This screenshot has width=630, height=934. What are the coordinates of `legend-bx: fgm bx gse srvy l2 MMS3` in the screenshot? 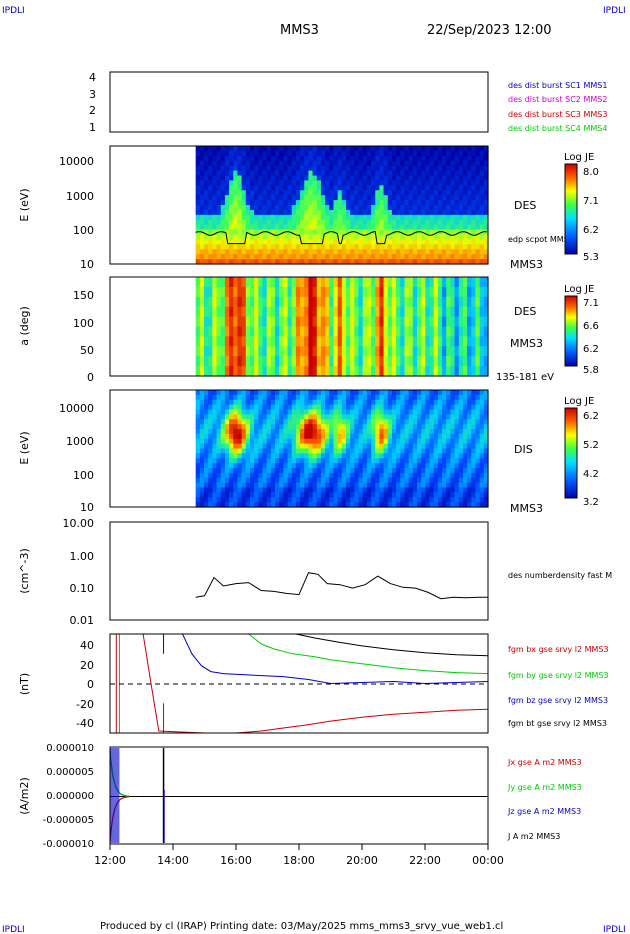 It's located at (558, 649).